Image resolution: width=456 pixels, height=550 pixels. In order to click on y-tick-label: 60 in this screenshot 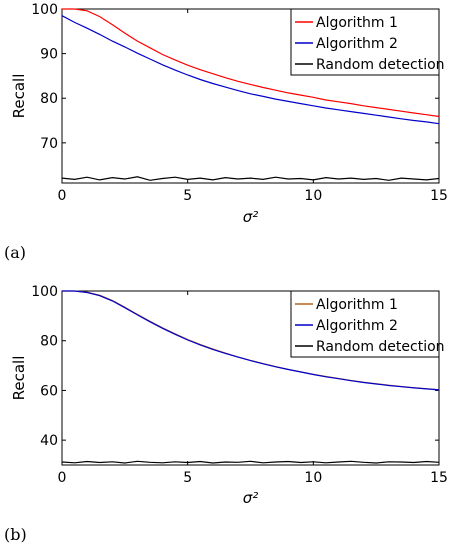, I will do `click(49, 391)`.